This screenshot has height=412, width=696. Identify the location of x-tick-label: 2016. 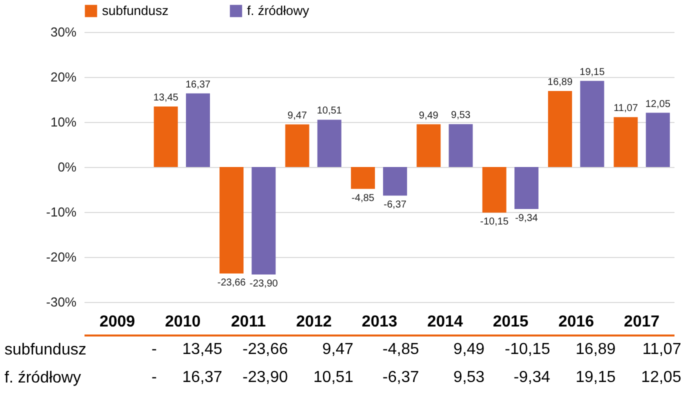
(576, 322).